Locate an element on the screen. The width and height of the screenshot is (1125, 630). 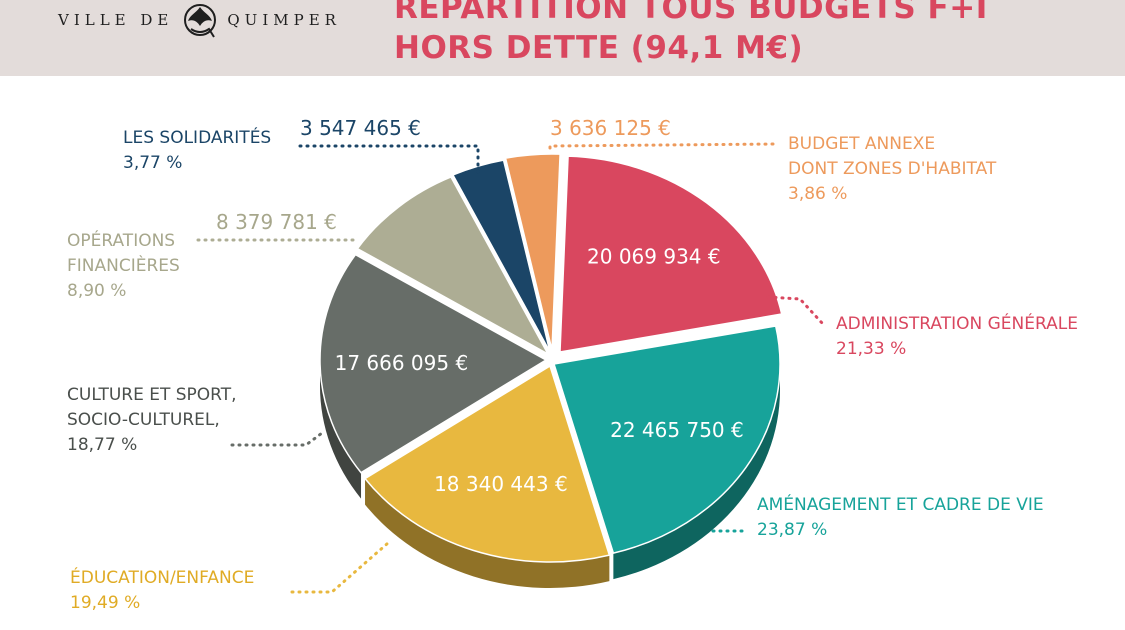
label-amenagement-name: AMÉNAGEMENT ET CADRE DE VIE is located at coordinates (900, 505).